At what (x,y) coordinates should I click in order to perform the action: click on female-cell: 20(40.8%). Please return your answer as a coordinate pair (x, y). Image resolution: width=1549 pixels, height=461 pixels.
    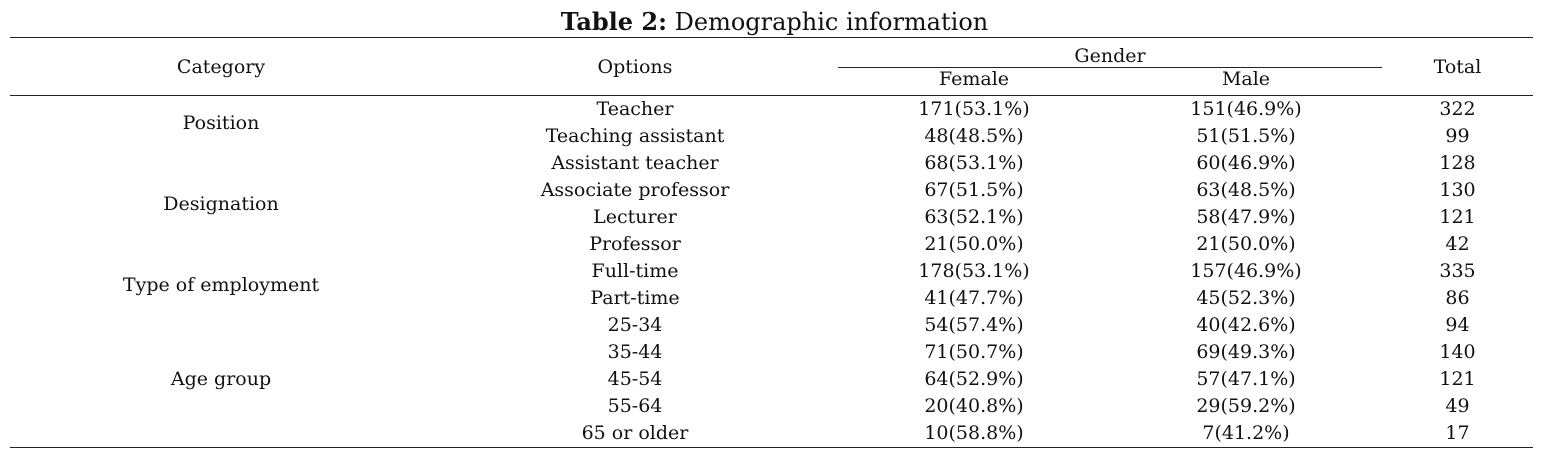
    Looking at the image, I should click on (974, 406).